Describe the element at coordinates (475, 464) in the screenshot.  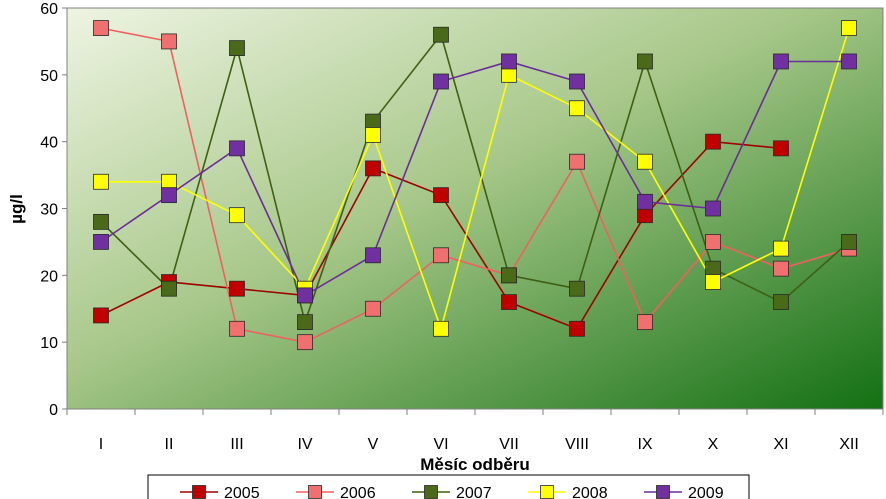
I see `x-axis-title: Měsíc odběru` at that location.